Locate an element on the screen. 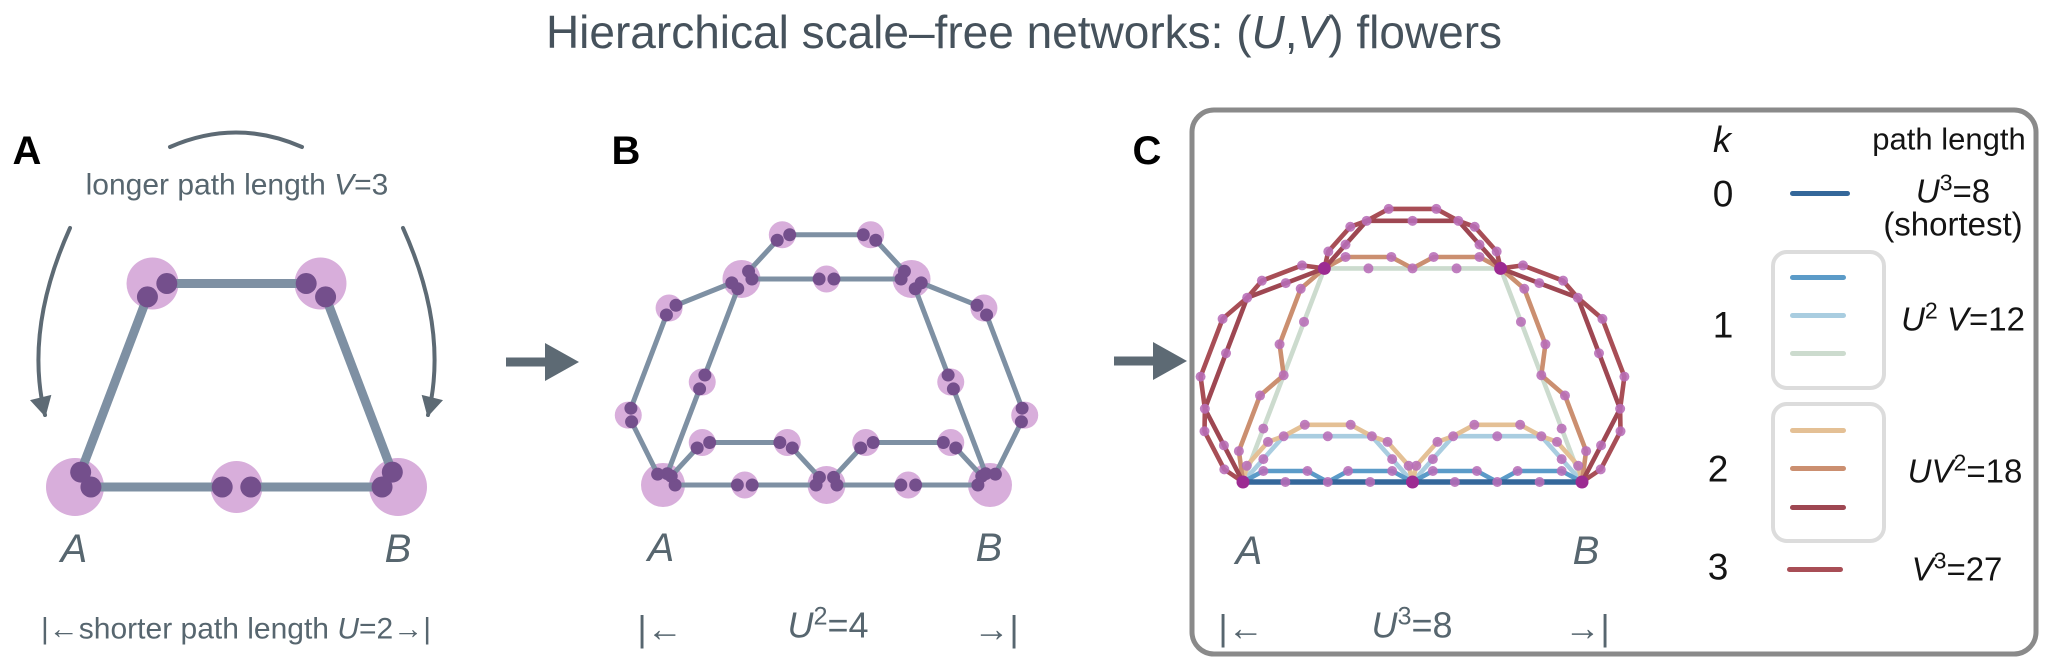 This screenshot has height=666, width=2048. panel-a-node-label-a: A is located at coordinates (74, 549).